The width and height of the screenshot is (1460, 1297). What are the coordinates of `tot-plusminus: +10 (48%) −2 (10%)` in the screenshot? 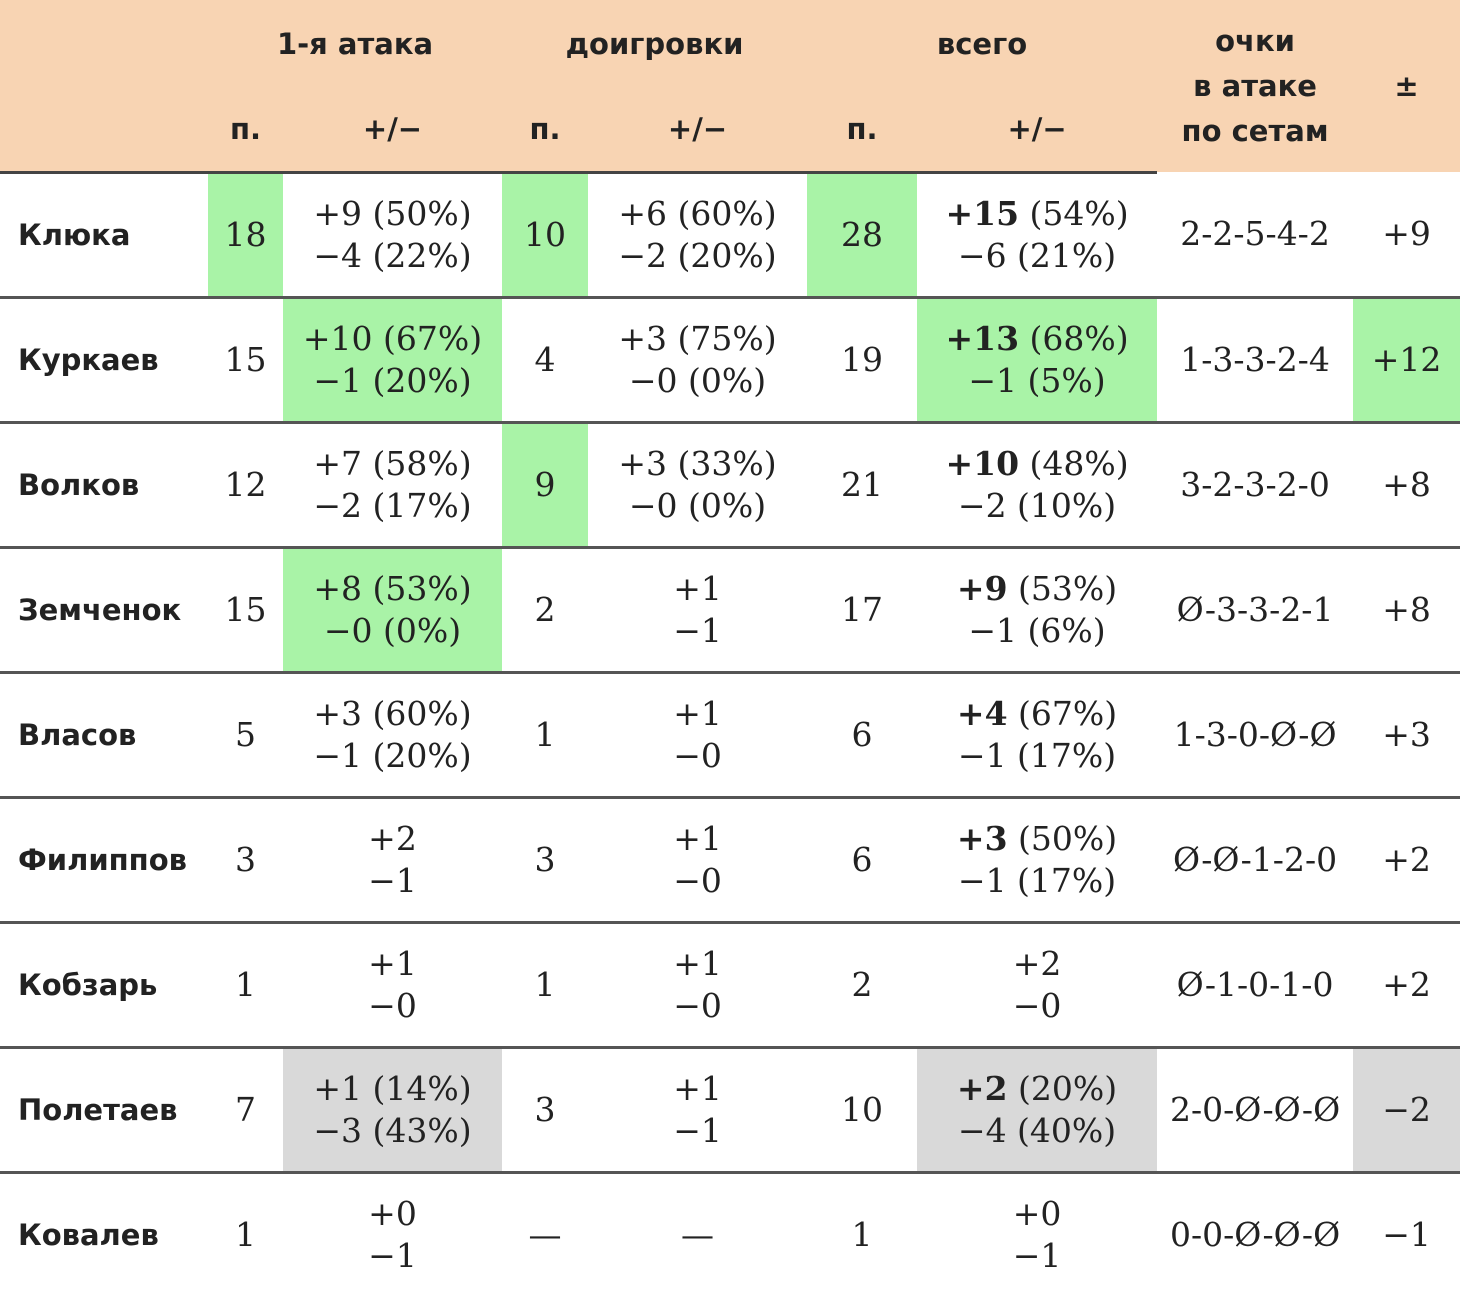 It's located at (1037, 483).